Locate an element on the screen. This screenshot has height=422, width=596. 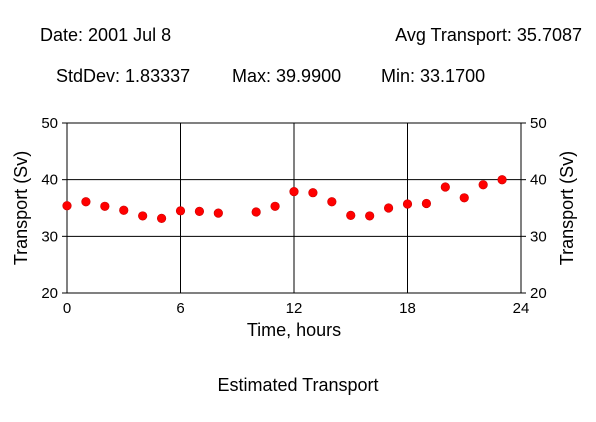
y-axis-title: Transport (Sv) is located at coordinates (21, 208).